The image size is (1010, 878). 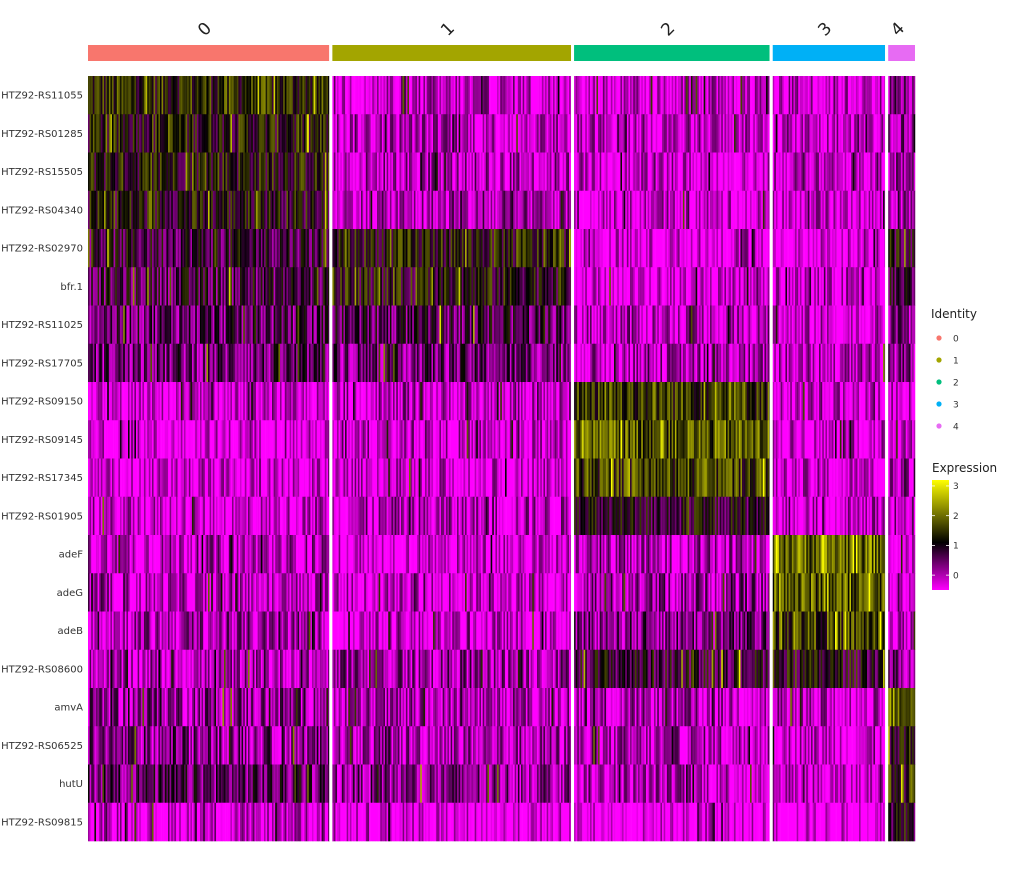 What do you see at coordinates (945, 531) in the screenshot?
I see `expression-legend-ticks: 3 2 1 0` at bounding box center [945, 531].